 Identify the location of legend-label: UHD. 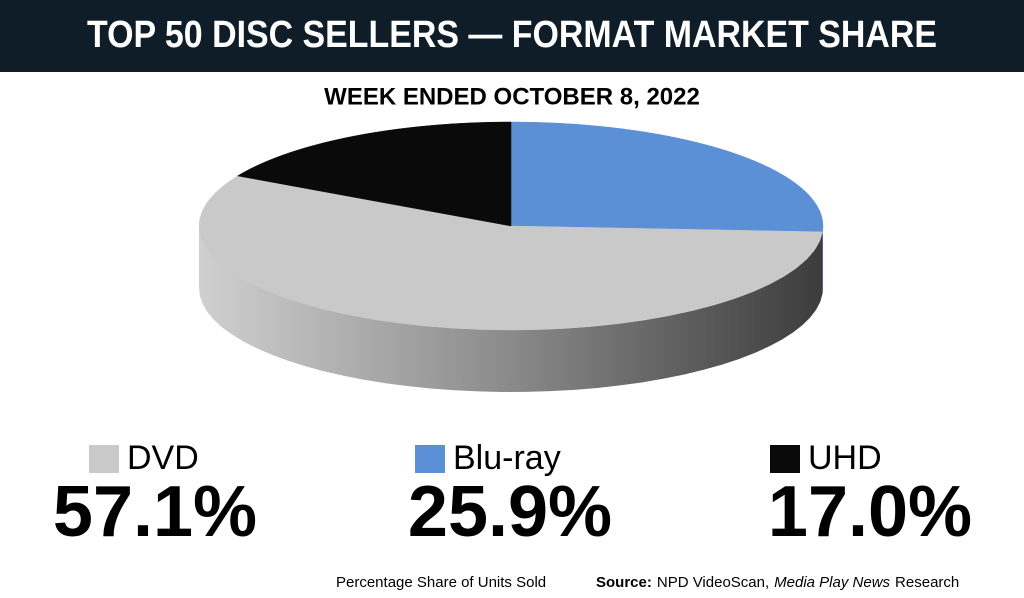
(845, 458).